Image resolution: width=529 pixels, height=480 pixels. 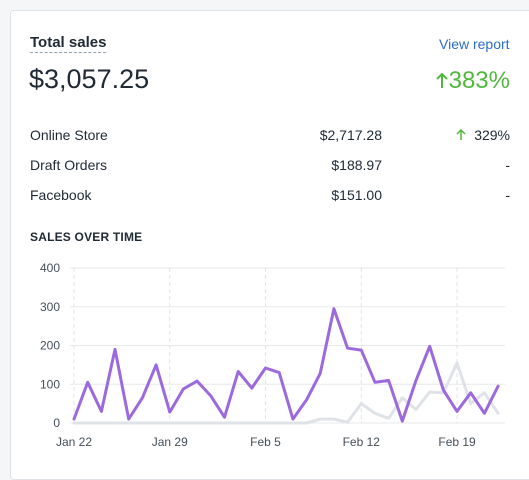 I want to click on cell-text: Facebook, so click(x=61, y=195).